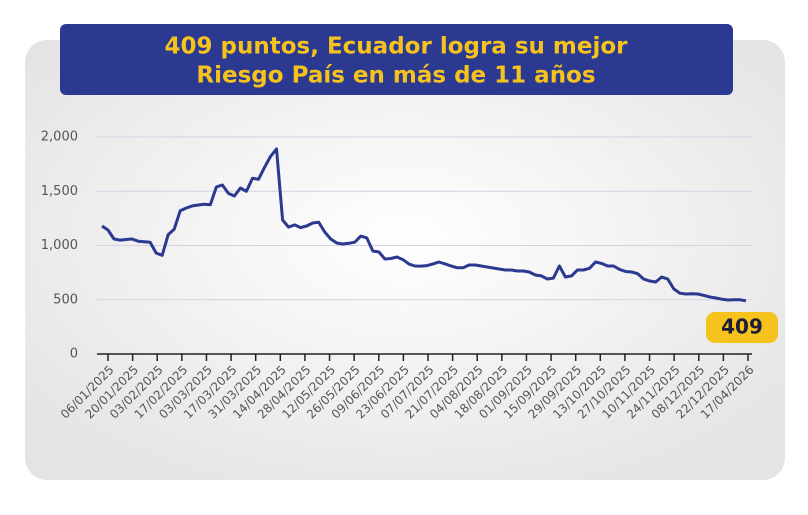  Describe the element at coordinates (59, 245) in the screenshot. I see `y-tick-label: 1,000` at that location.